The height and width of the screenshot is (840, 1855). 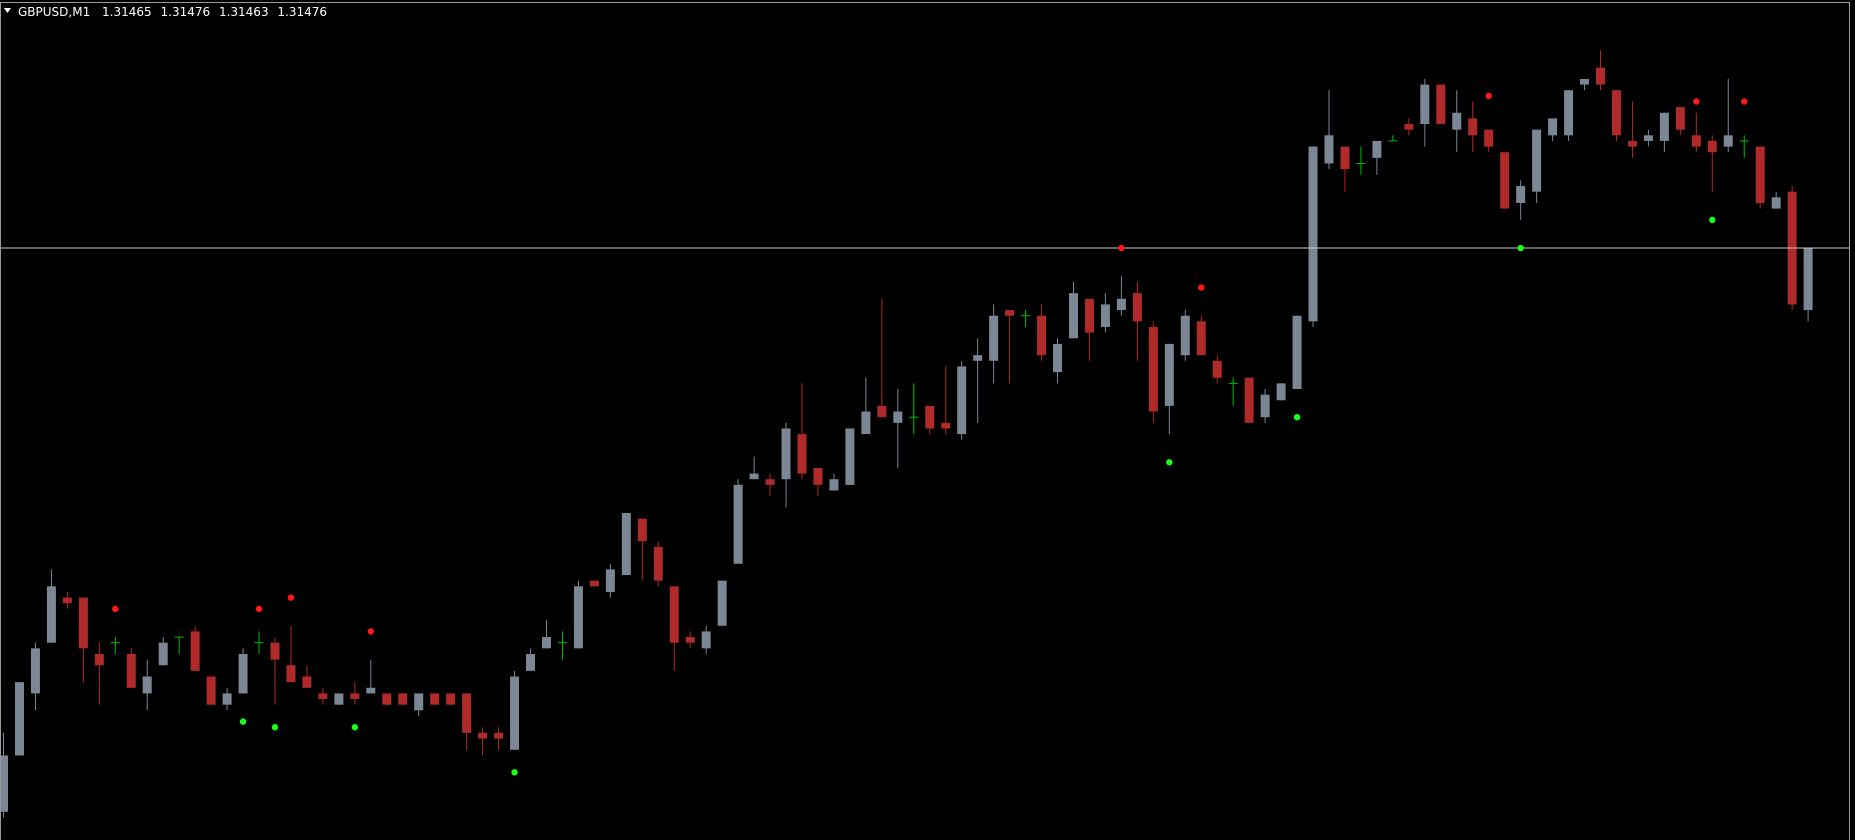 I want to click on last-close: 1.31476, so click(x=302, y=12).